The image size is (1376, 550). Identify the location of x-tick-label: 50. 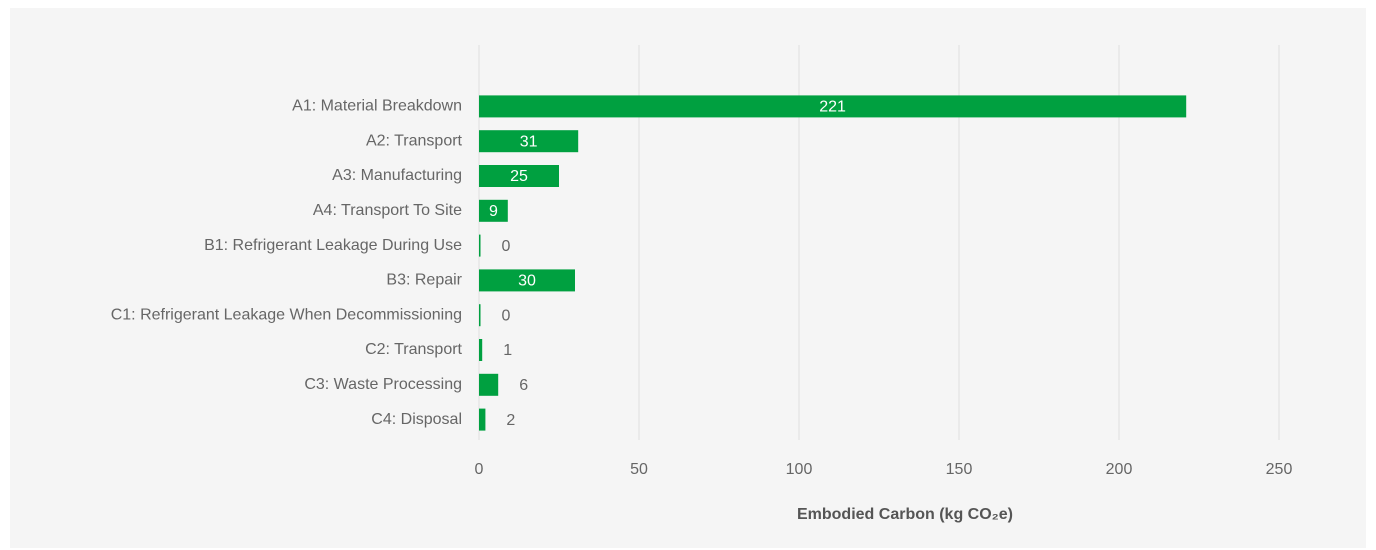
(639, 469).